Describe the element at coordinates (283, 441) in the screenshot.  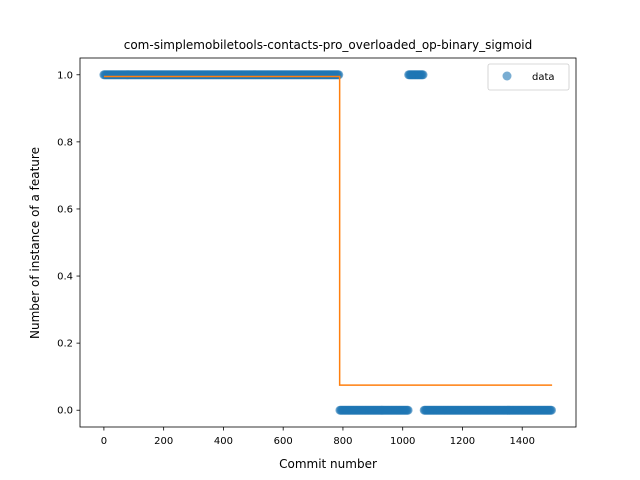
I see `x-tick-label: 600` at that location.